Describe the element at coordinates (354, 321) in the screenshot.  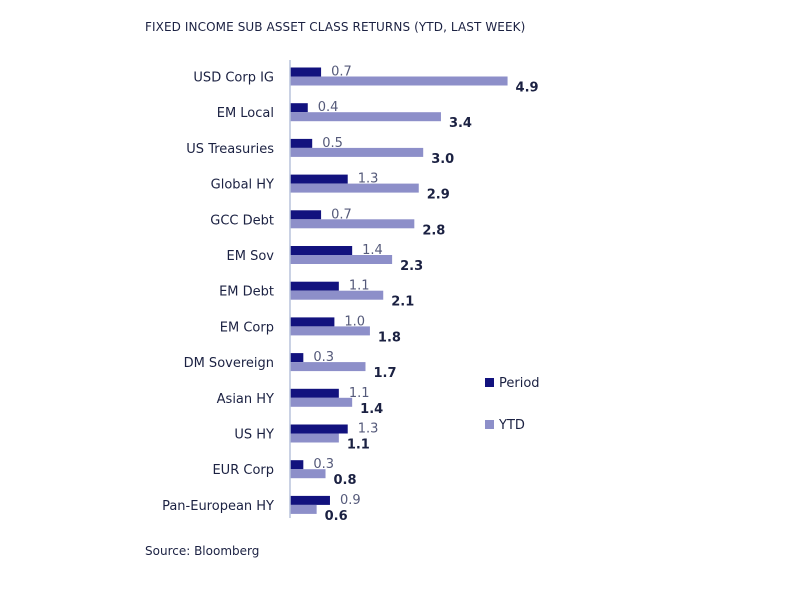
I see `period-value-label-em-corp: 1.0` at that location.